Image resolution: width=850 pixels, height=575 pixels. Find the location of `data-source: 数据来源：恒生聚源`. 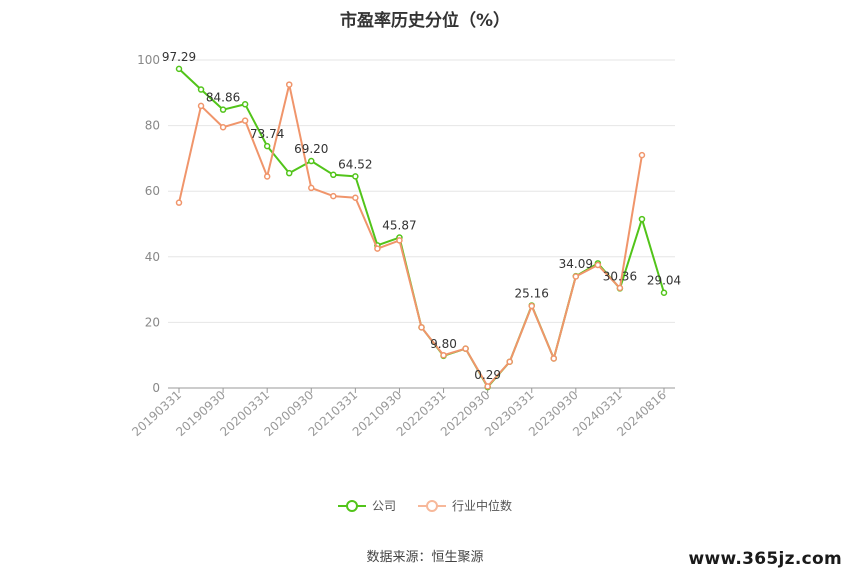

data-source: 数据来源：恒生聚源 is located at coordinates (425, 557).